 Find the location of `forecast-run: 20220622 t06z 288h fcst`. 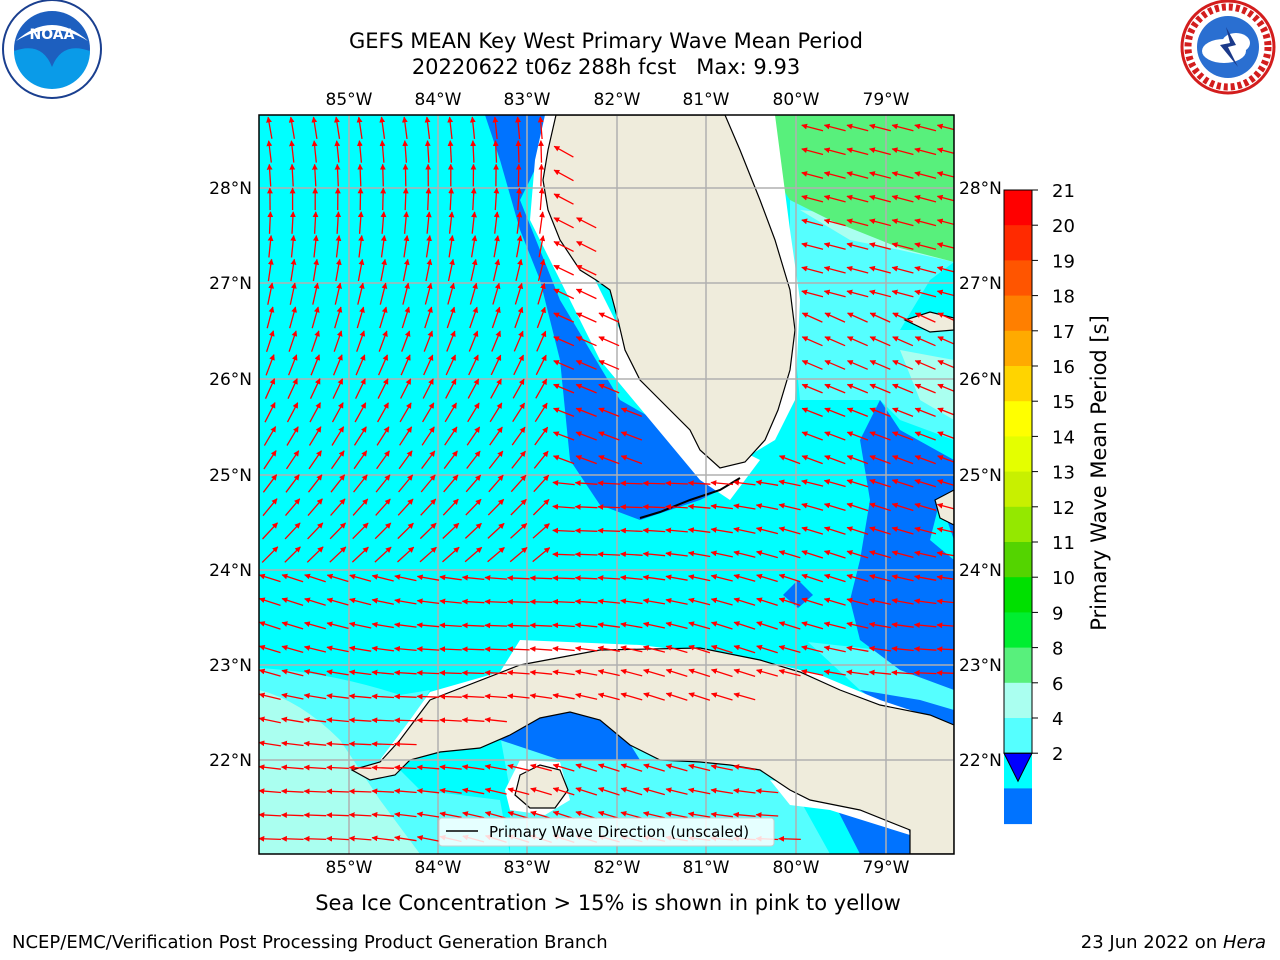

forecast-run: 20220622 t06z 288h fcst is located at coordinates (544, 67).